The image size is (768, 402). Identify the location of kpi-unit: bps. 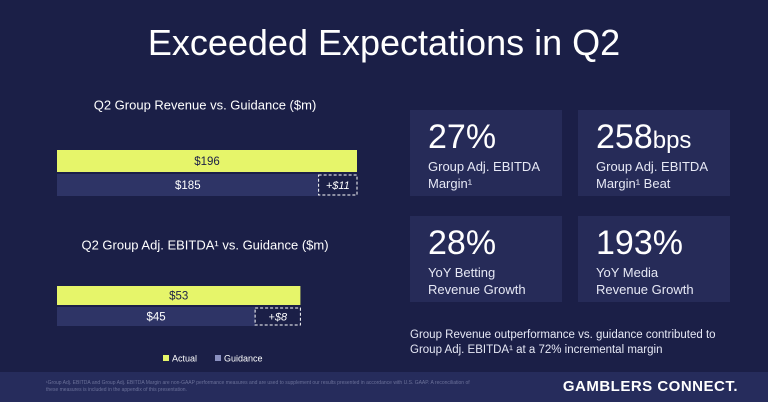
(672, 140).